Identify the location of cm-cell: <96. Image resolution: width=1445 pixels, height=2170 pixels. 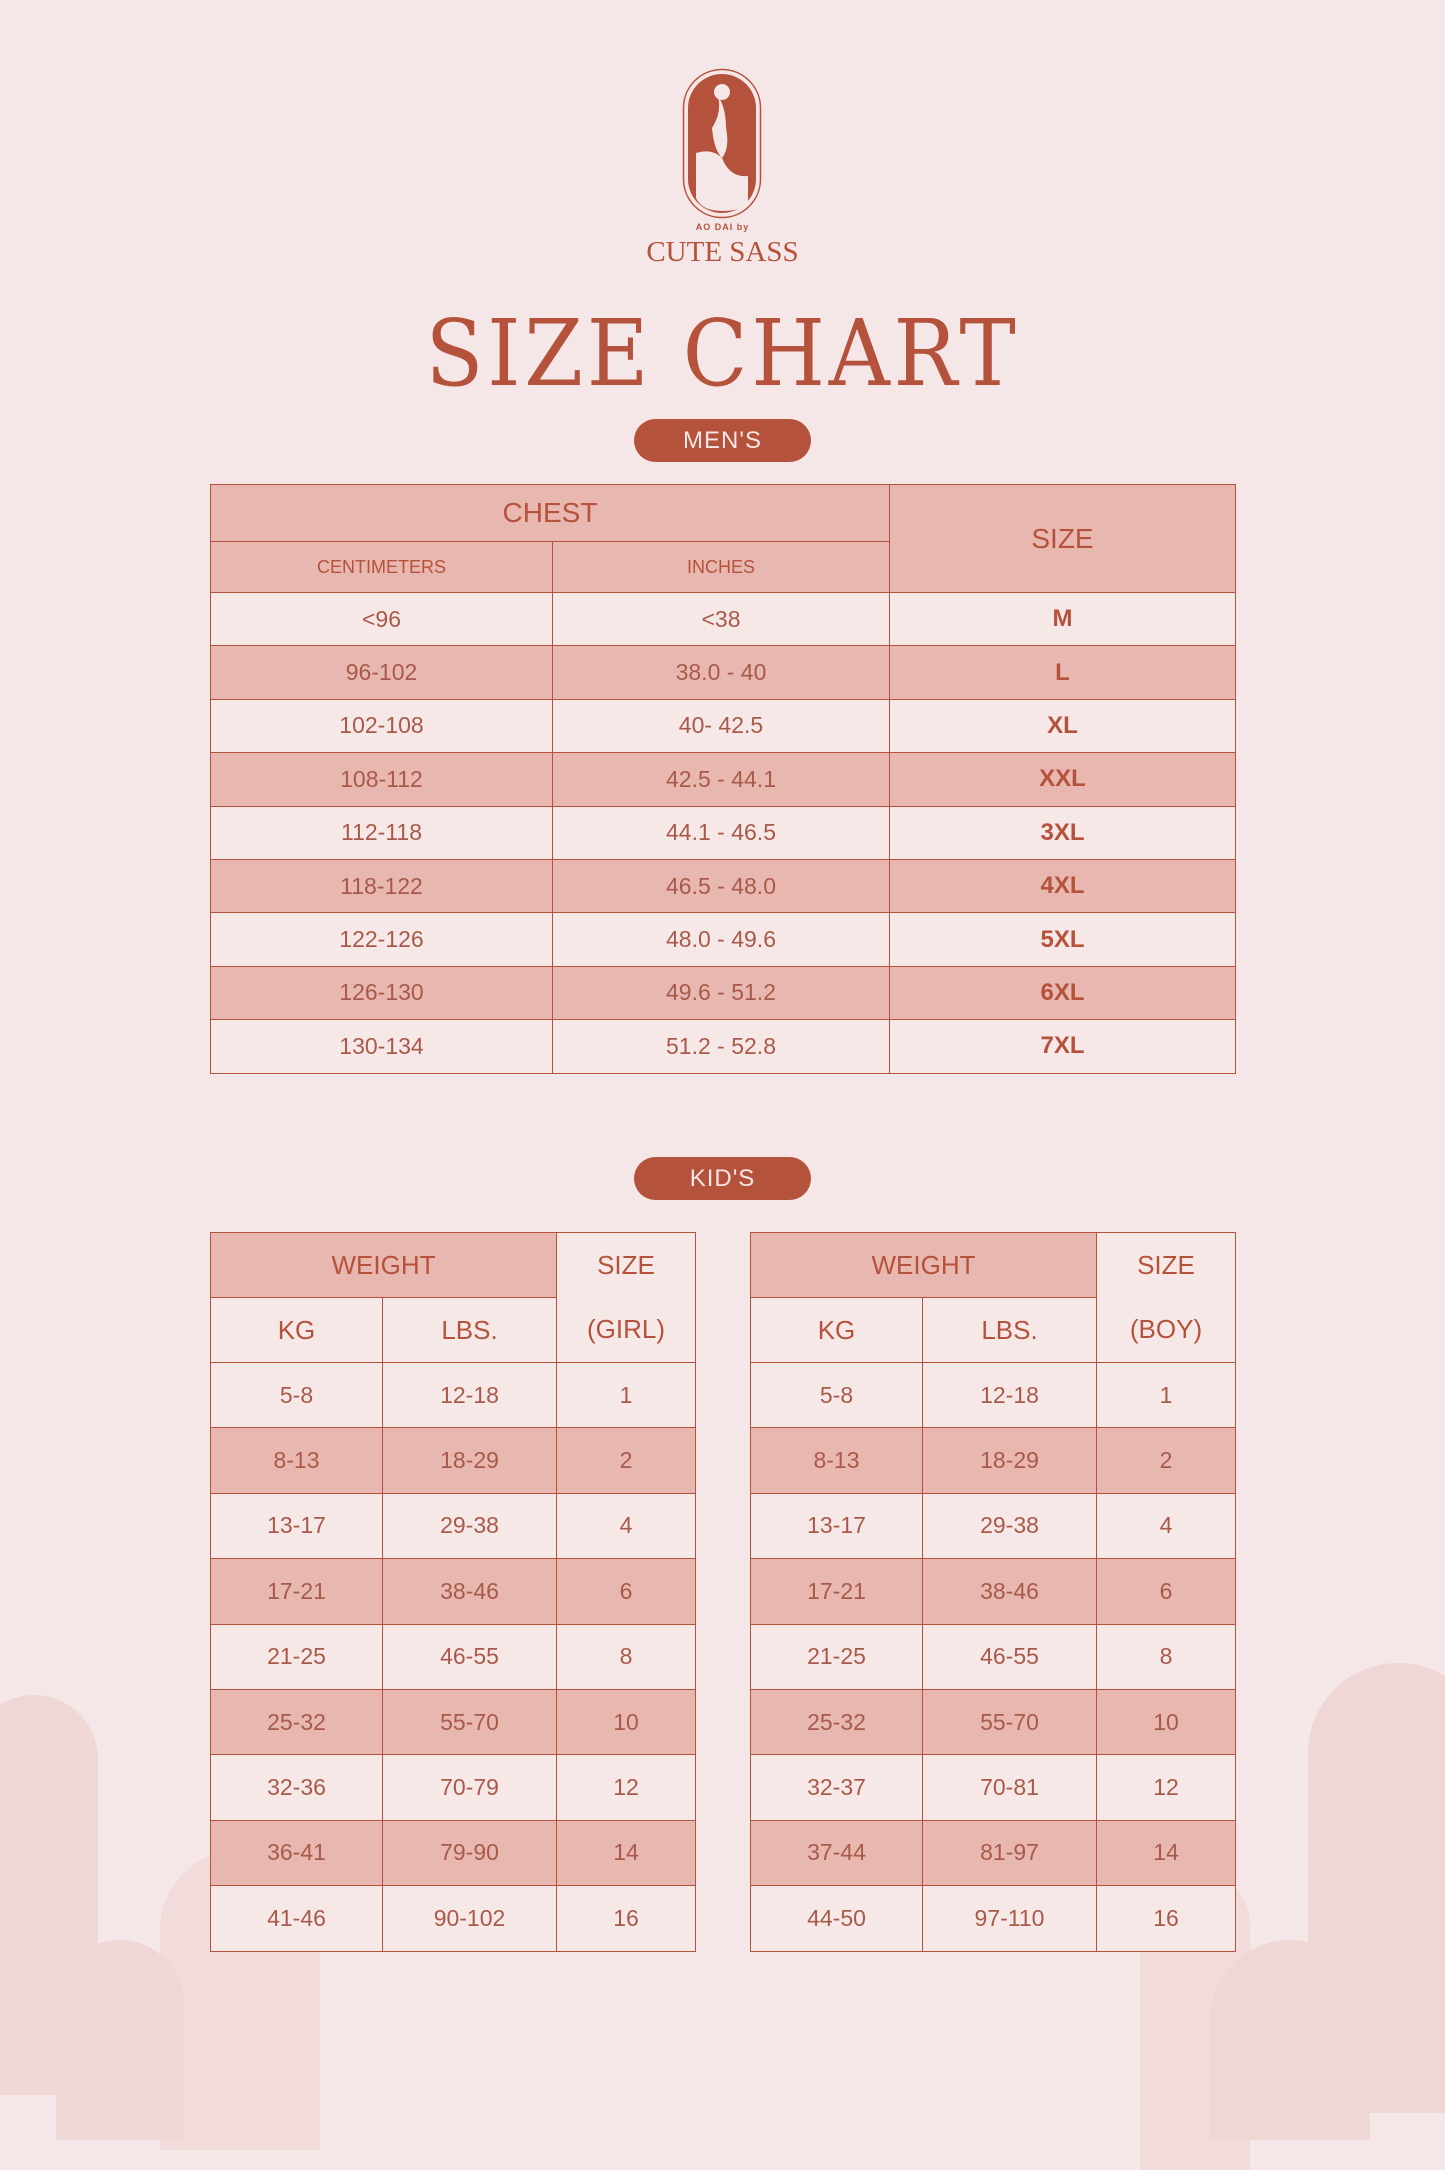
(381, 619).